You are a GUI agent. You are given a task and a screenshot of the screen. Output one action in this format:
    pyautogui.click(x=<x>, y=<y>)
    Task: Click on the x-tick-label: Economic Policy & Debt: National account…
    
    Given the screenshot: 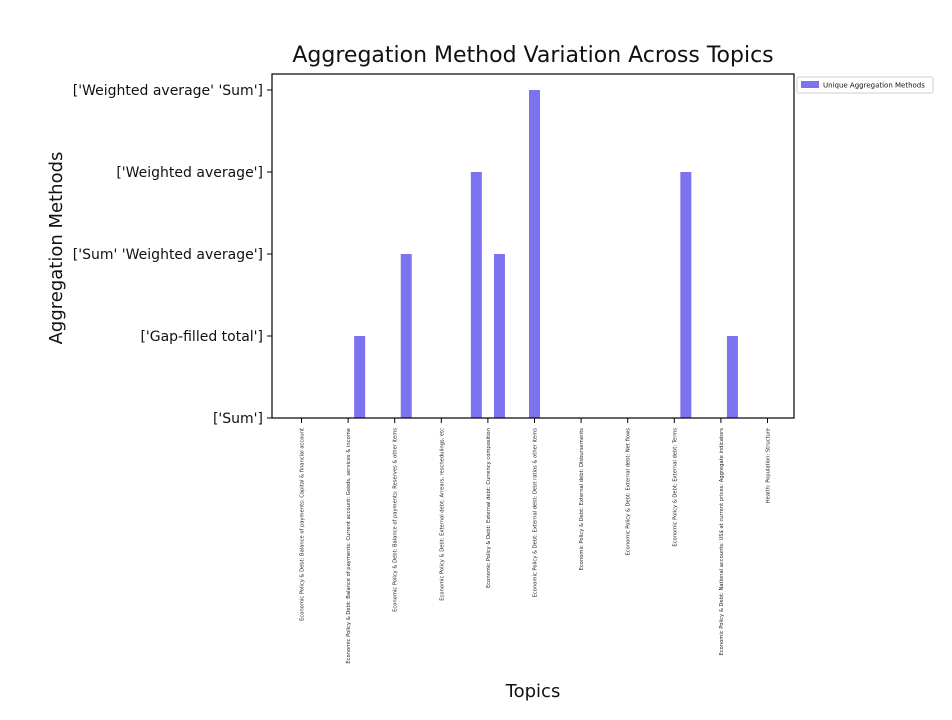 What is the action you would take?
    pyautogui.click(x=722, y=542)
    